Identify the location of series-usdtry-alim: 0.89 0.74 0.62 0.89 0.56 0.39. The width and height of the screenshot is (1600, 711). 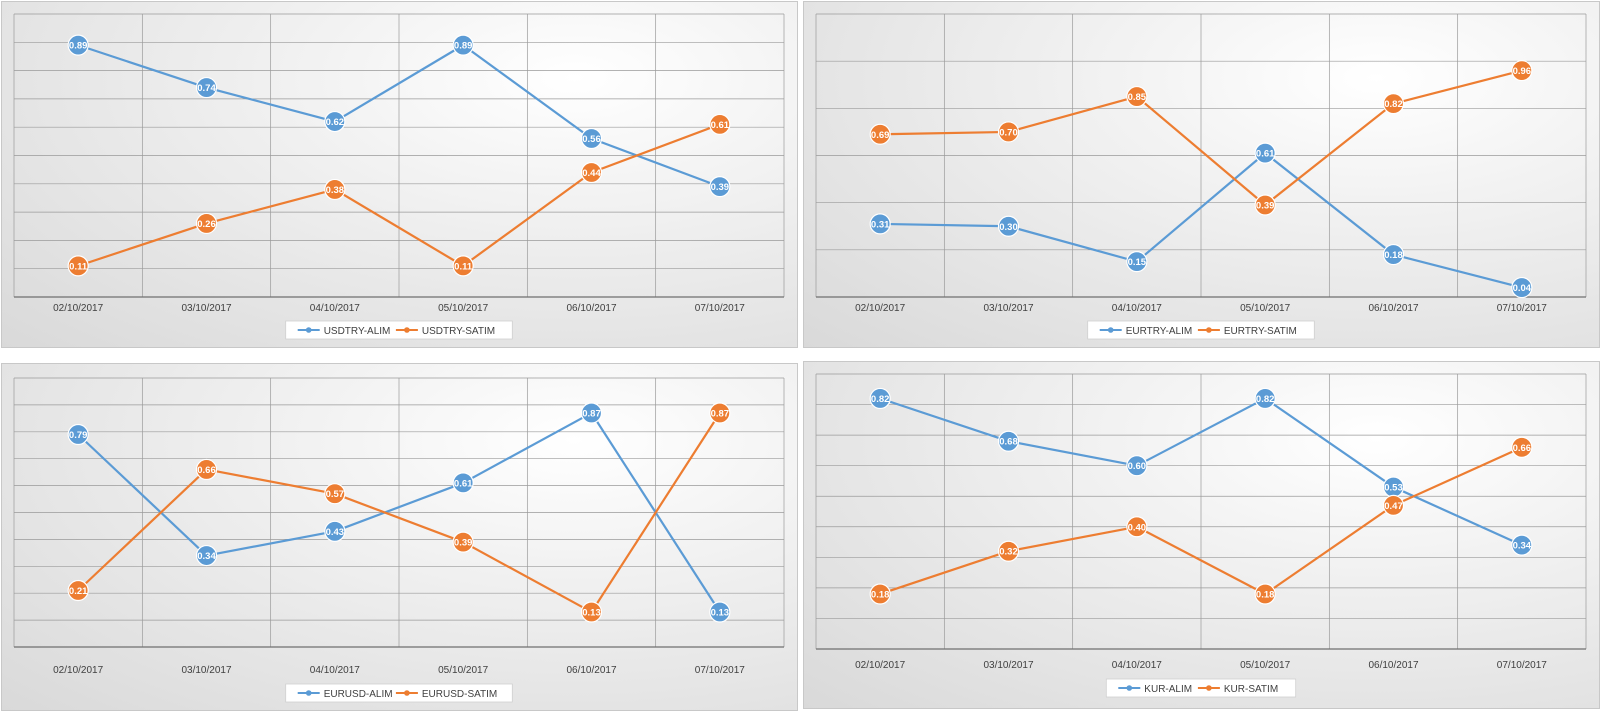
(399, 116).